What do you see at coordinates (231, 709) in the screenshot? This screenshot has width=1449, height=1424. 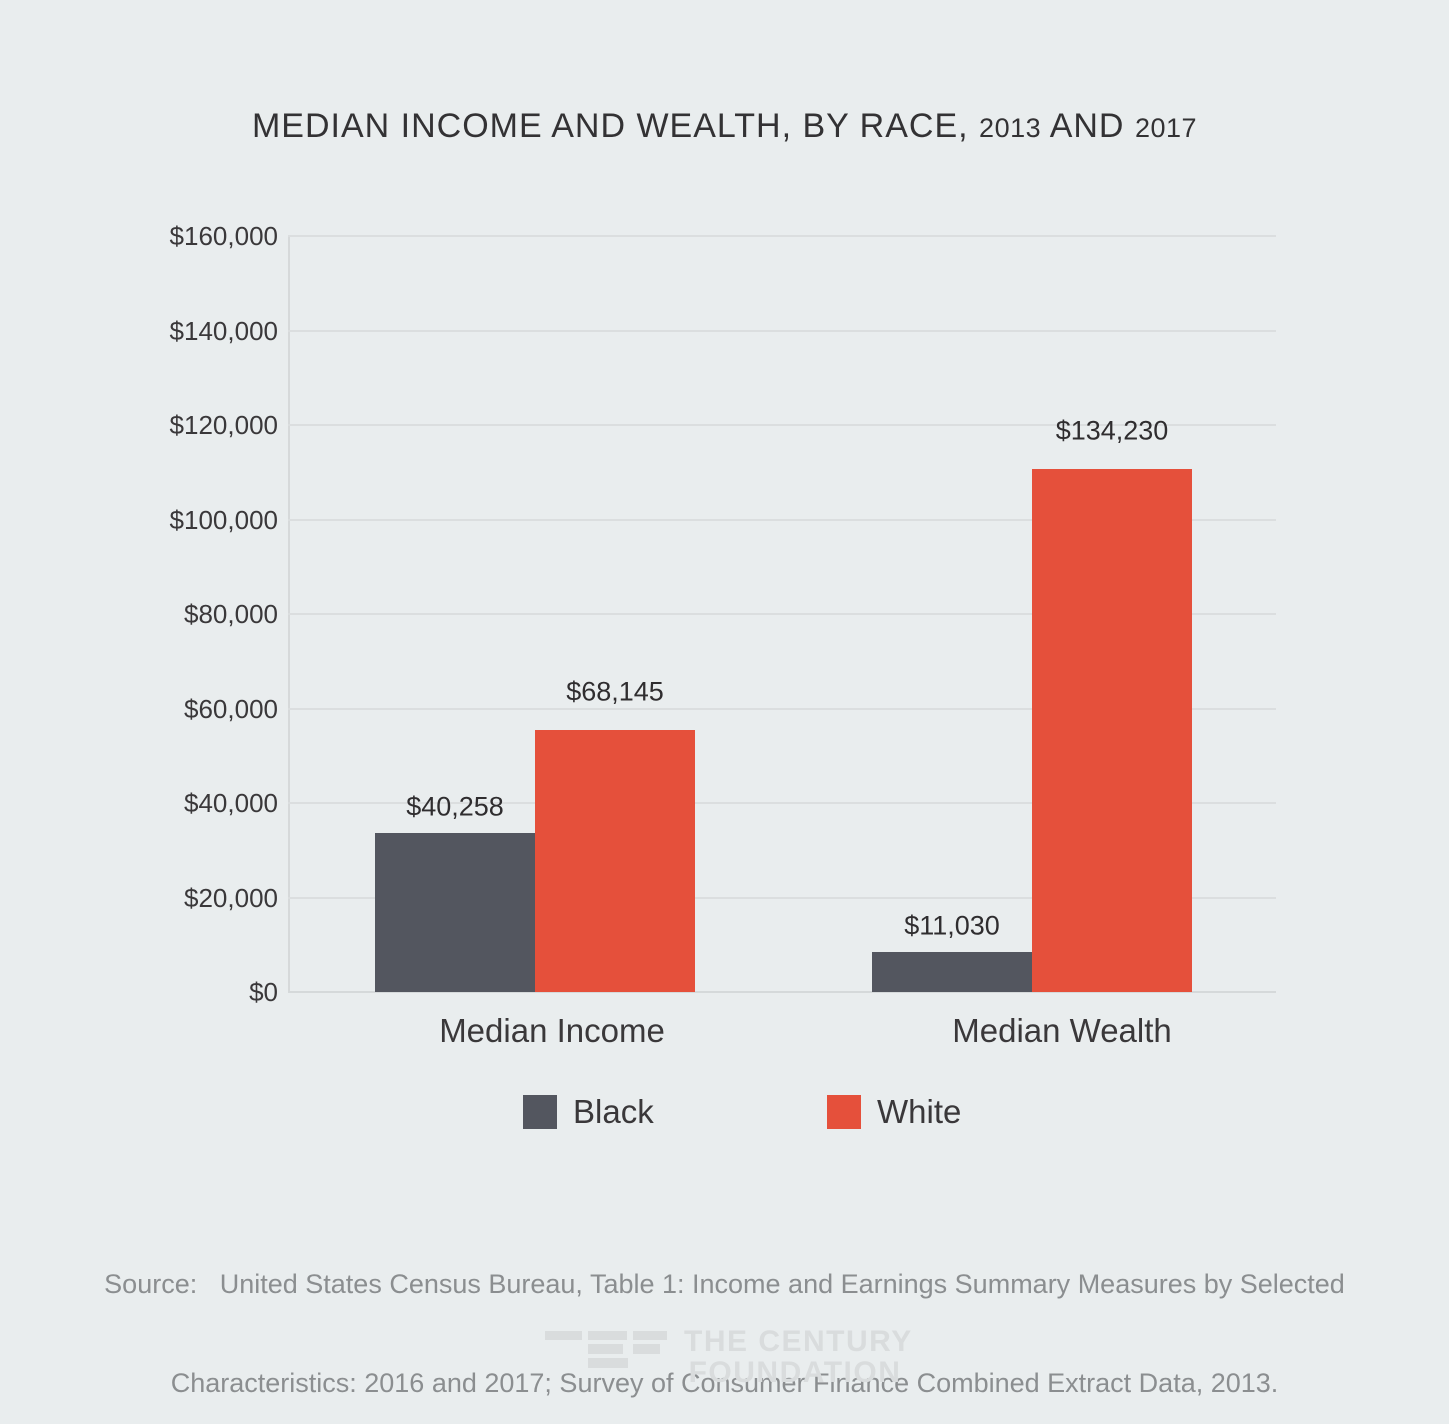 I see `y-axis-tick-label: $60,000` at bounding box center [231, 709].